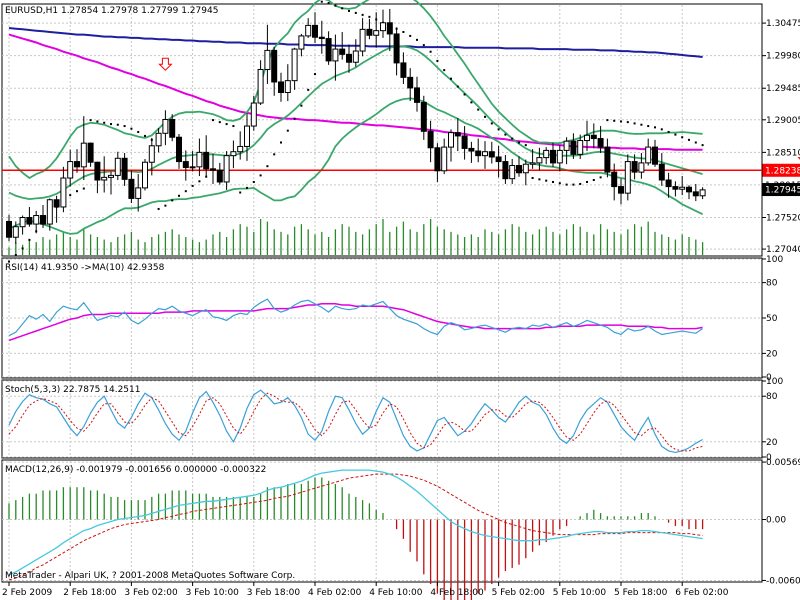 The image size is (800, 600). Describe the element at coordinates (580, 593) in the screenshot. I see `x-tick-label: 5 Feb 10:00` at that location.